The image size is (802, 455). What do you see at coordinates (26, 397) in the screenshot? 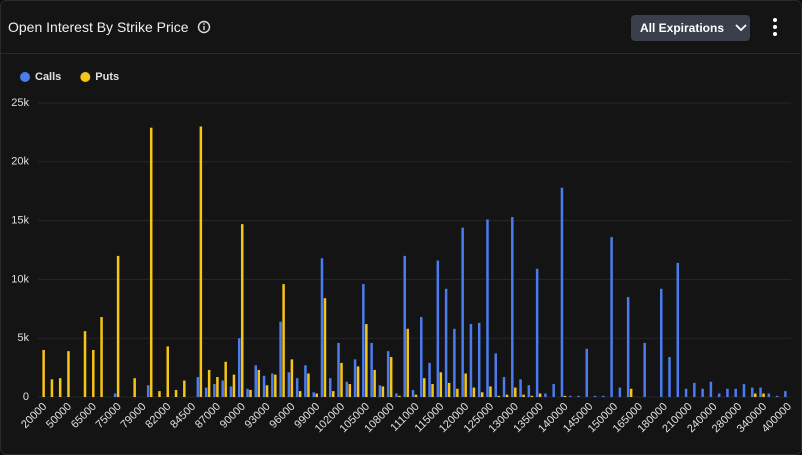
I see `y-tick-label: 0` at bounding box center [26, 397].